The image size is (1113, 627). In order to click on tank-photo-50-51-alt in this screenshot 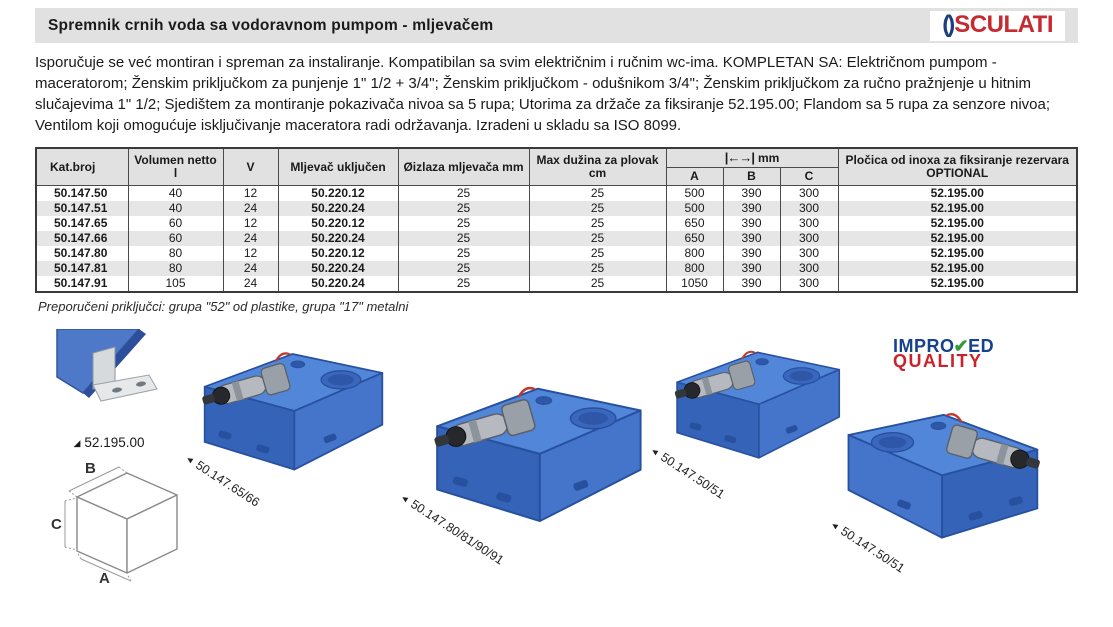, I will do `click(953, 470)`.